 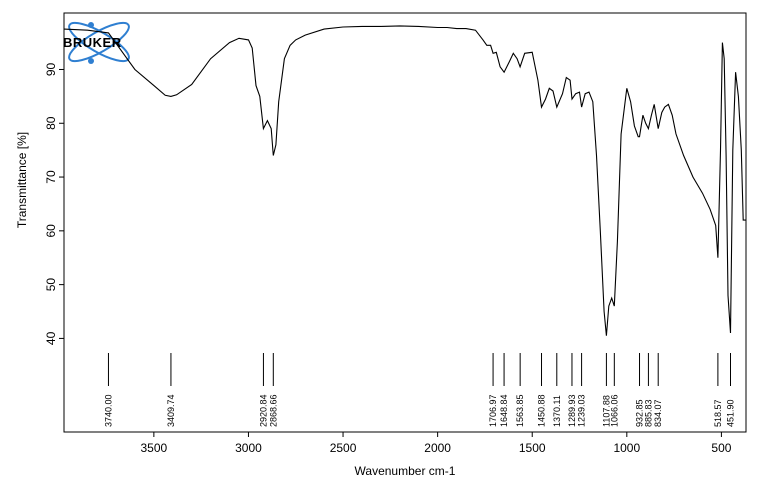 I want to click on x-axis: 3500 3000 2500 2000 1500 1000 500, so click(x=436, y=443).